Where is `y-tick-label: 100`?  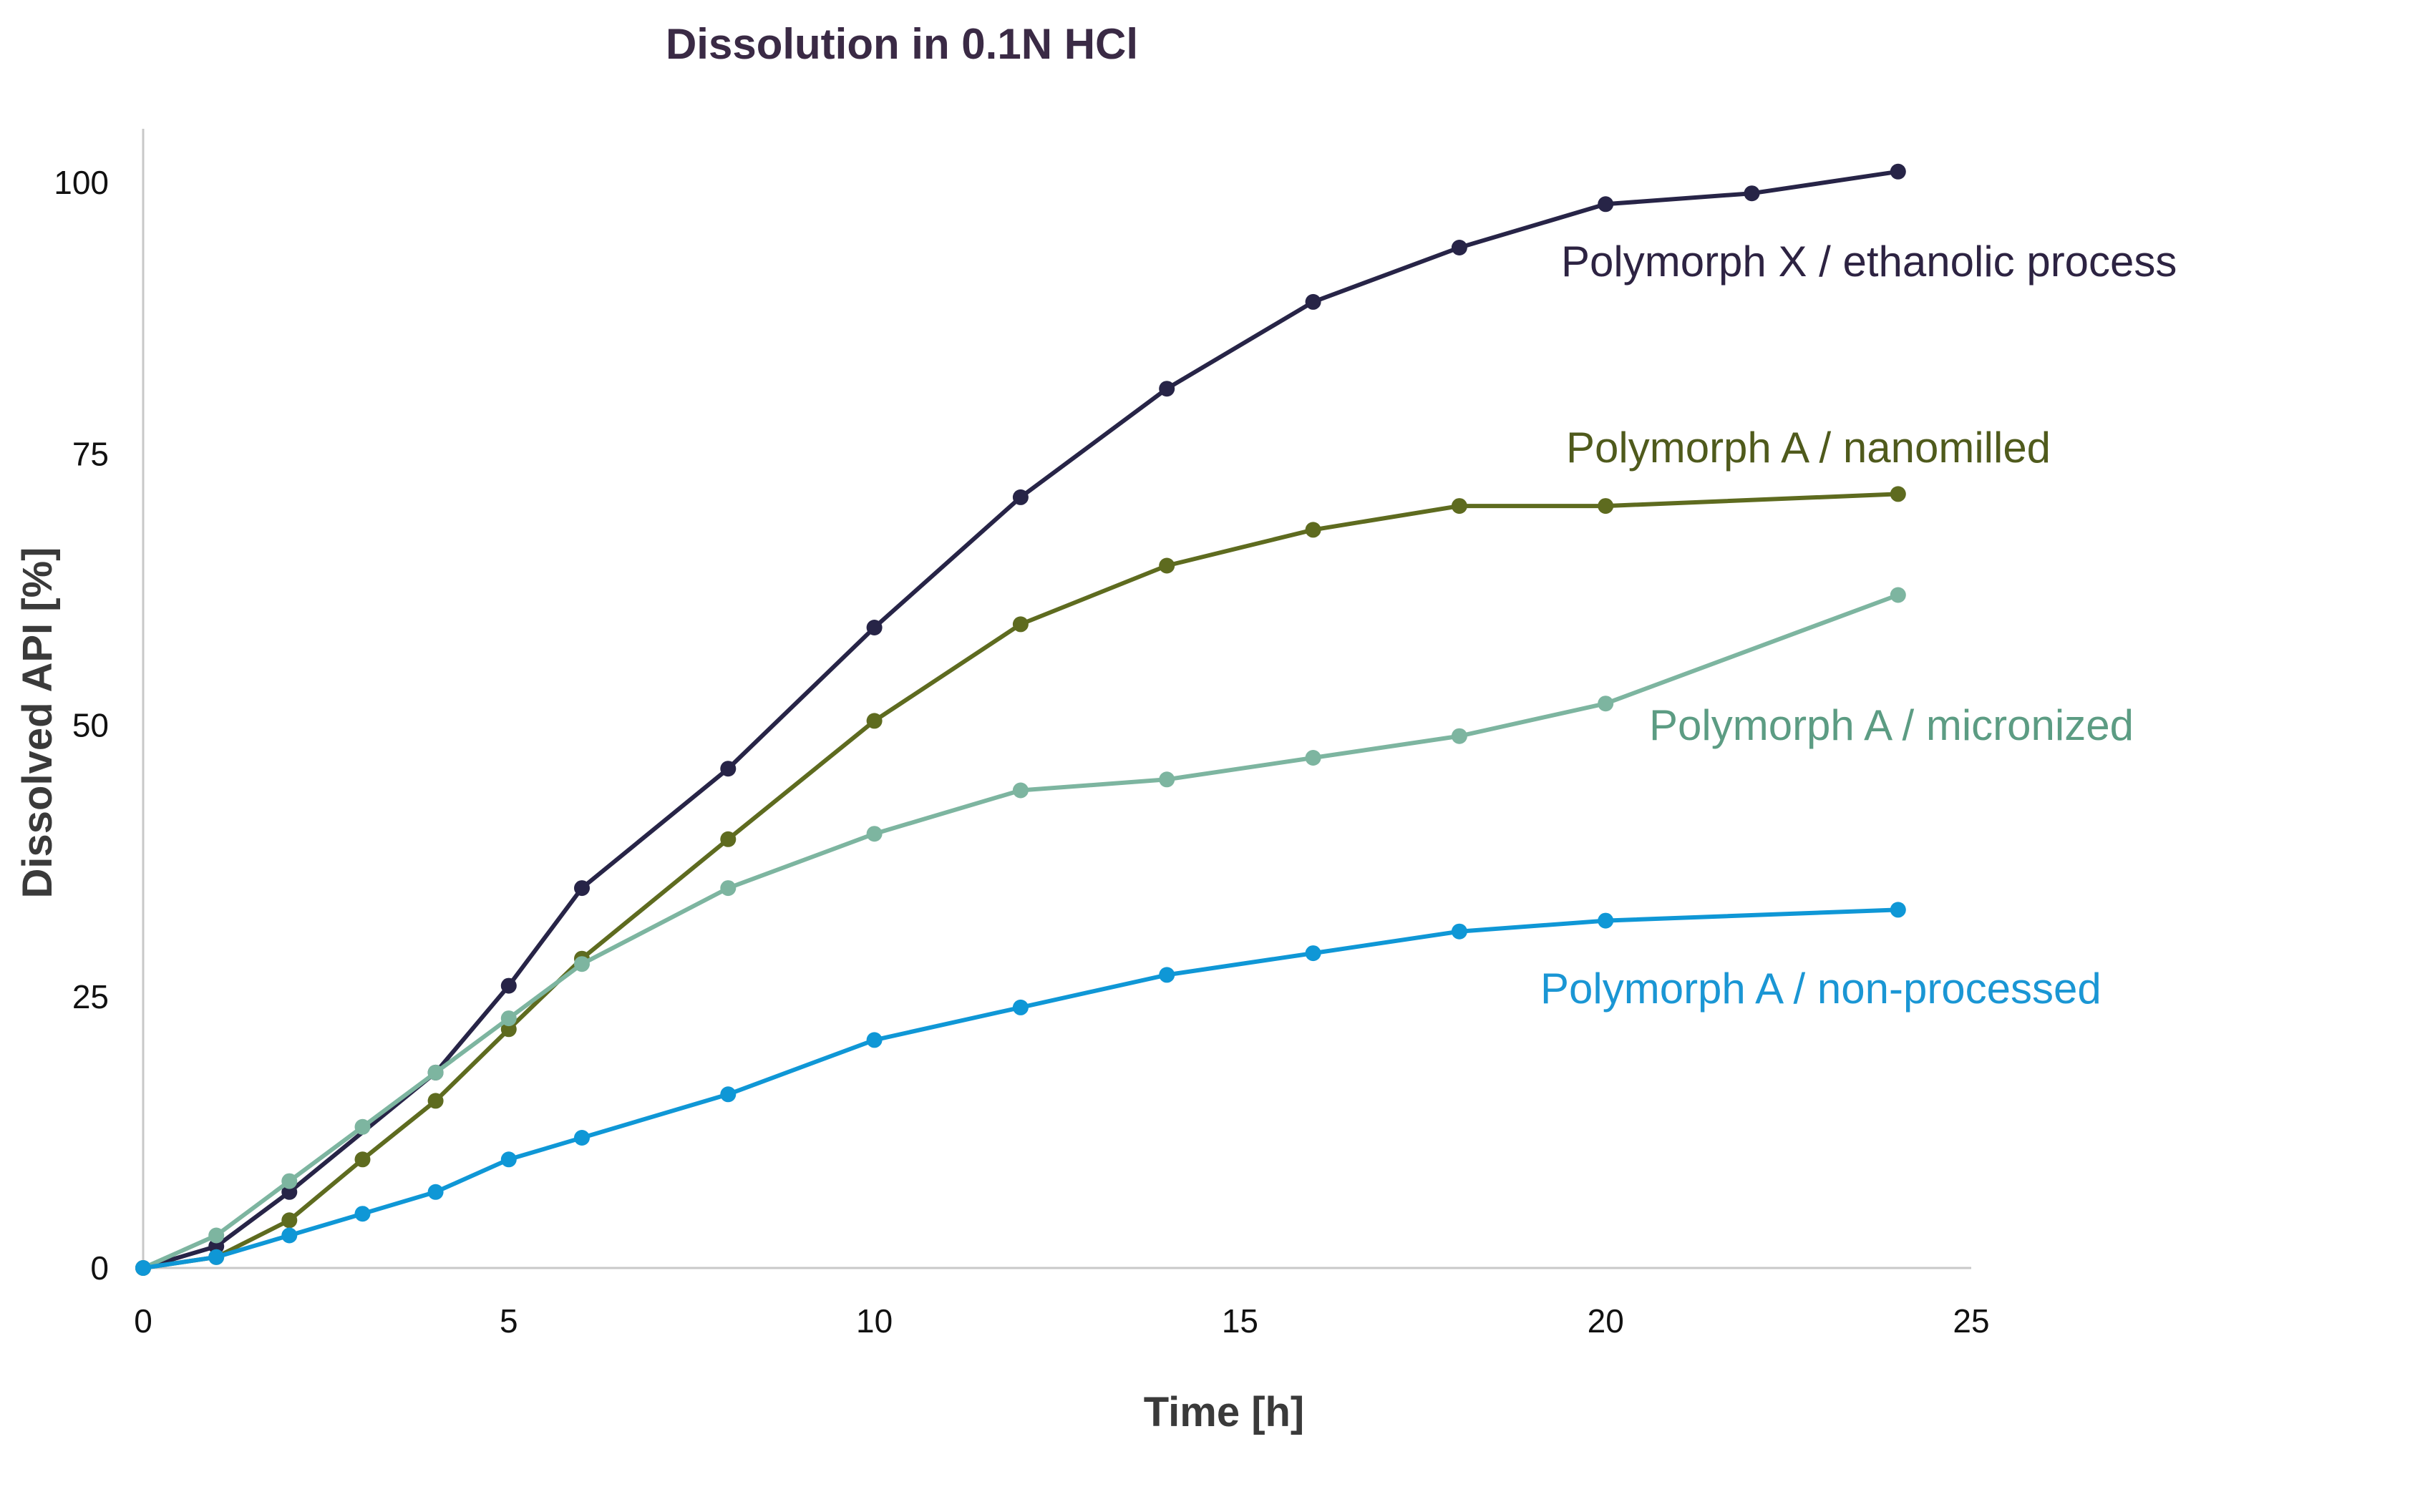 y-tick-label: 100 is located at coordinates (81, 182).